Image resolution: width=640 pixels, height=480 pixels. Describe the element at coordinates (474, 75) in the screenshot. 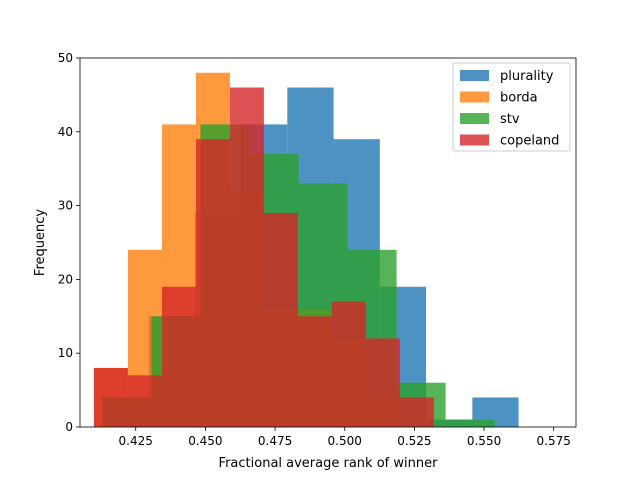

I see `legend-swatch-plurality` at that location.